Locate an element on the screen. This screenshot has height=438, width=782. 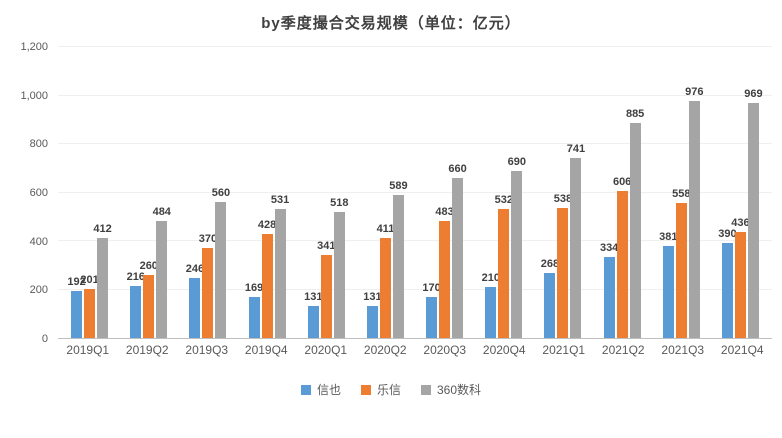
bar-乐信: 538 is located at coordinates (563, 265).